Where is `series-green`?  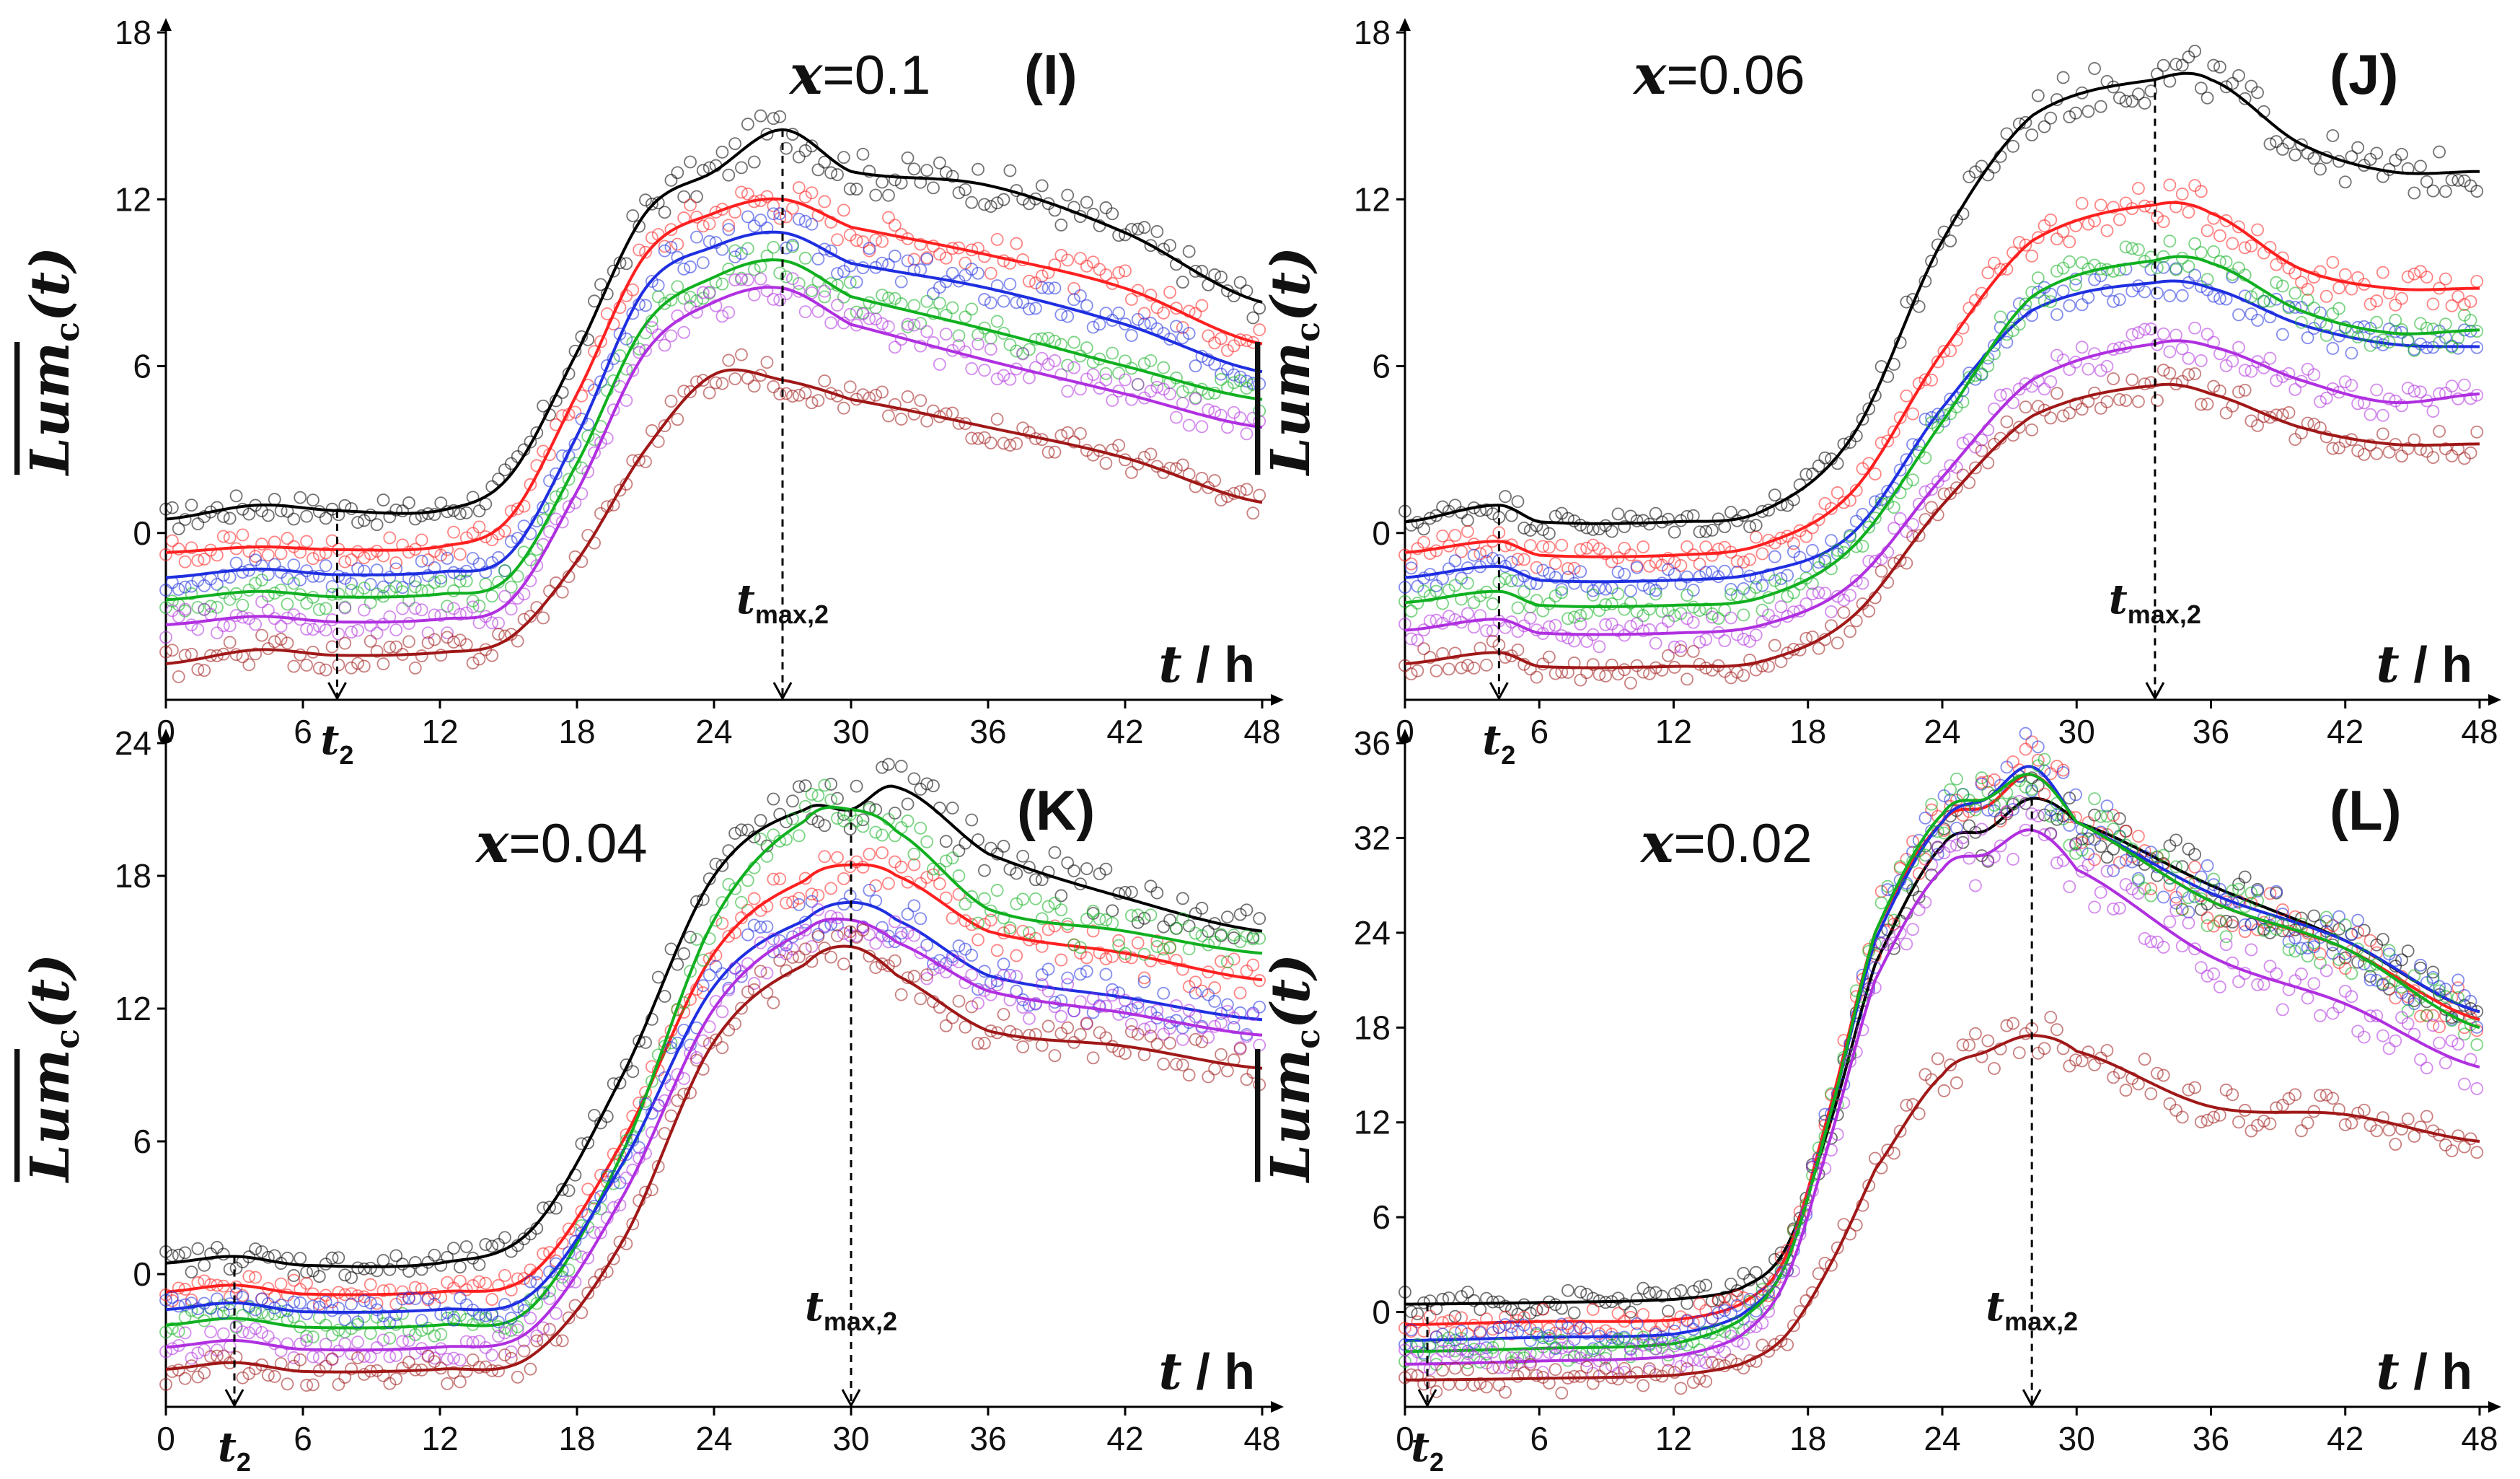 series-green is located at coordinates (712, 429).